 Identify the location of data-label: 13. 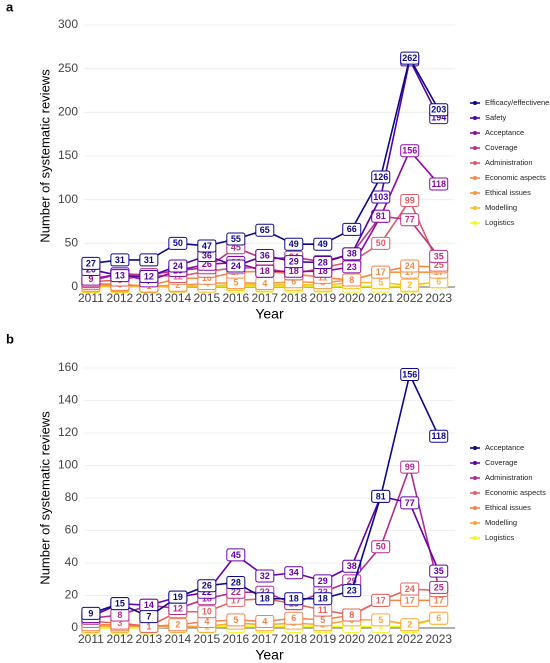
(120, 276).